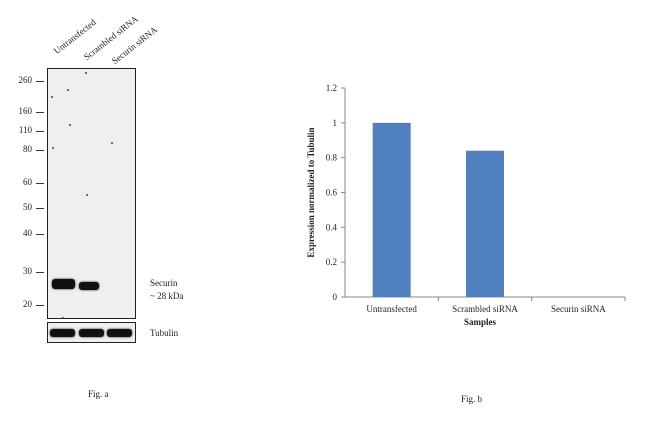 This screenshot has height=426, width=650. I want to click on y-tick-label: 1, so click(335, 123).